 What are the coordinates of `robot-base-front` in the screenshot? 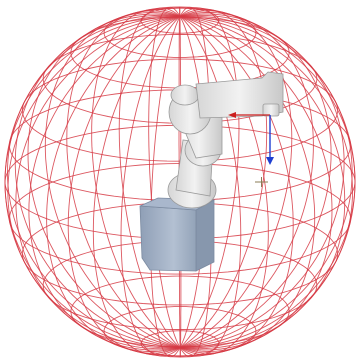 It's located at (168, 238).